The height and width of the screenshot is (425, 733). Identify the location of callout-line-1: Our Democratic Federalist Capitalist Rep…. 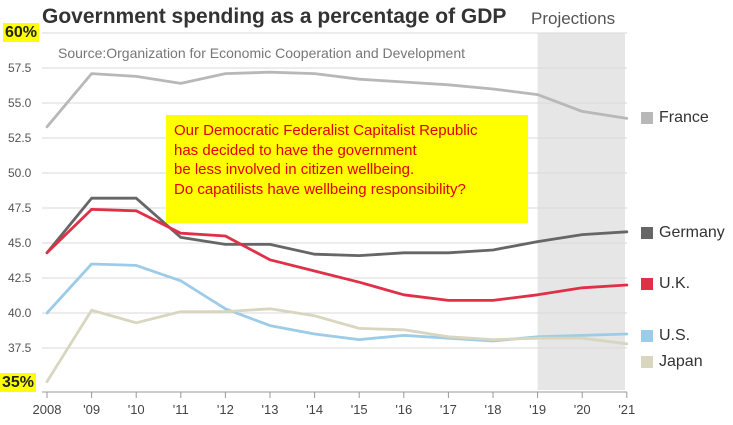
(326, 130).